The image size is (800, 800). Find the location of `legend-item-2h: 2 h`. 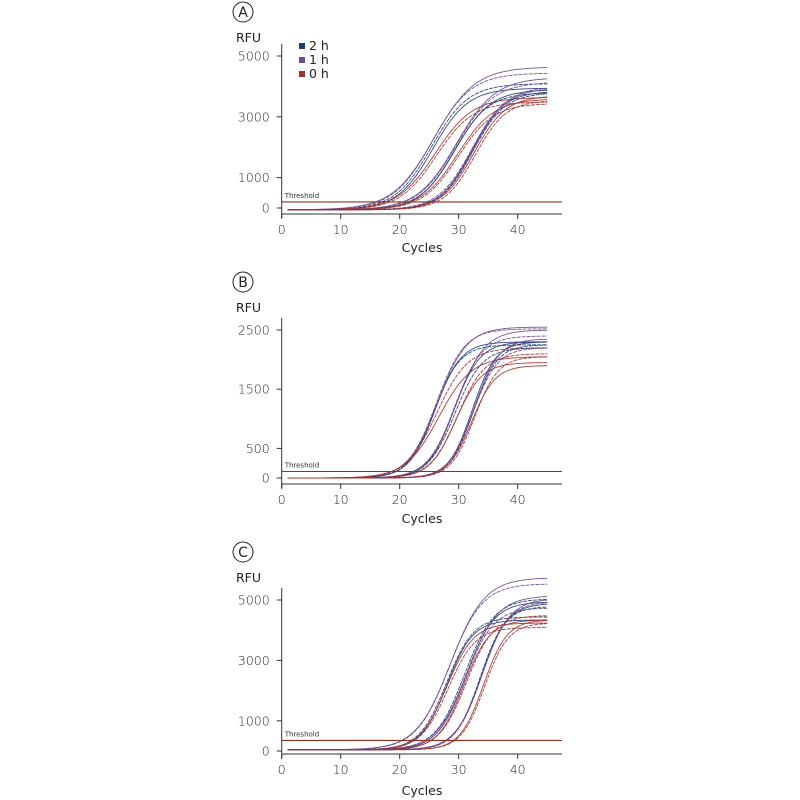

legend-item-2h: 2 h is located at coordinates (314, 45).